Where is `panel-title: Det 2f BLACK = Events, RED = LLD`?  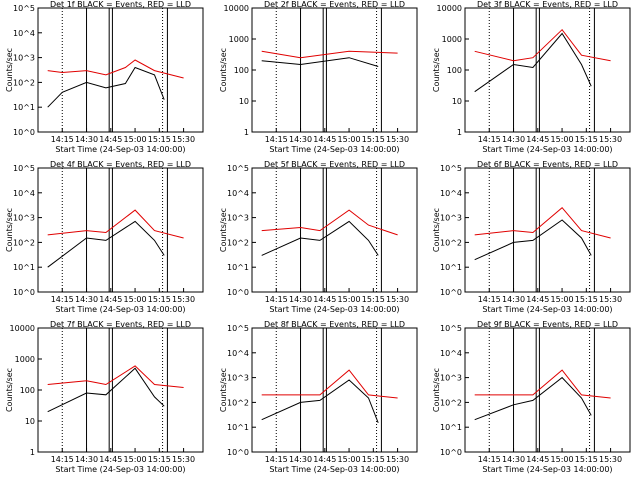 panel-title: Det 2f BLACK = Events, RED = LLD is located at coordinates (334, 4).